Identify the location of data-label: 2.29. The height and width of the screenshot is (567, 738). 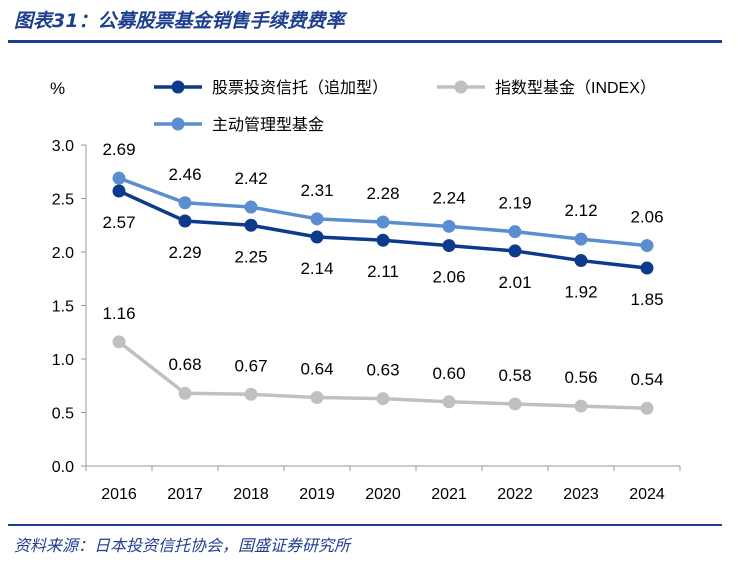
(184, 252).